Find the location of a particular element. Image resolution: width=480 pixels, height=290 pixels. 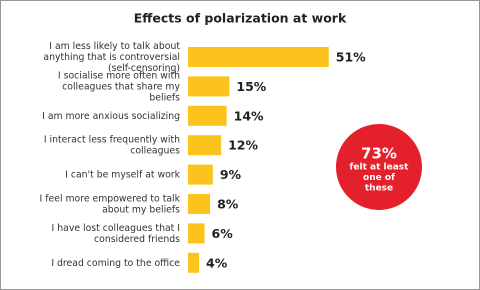

annotation-circle is located at coordinates (379, 167).